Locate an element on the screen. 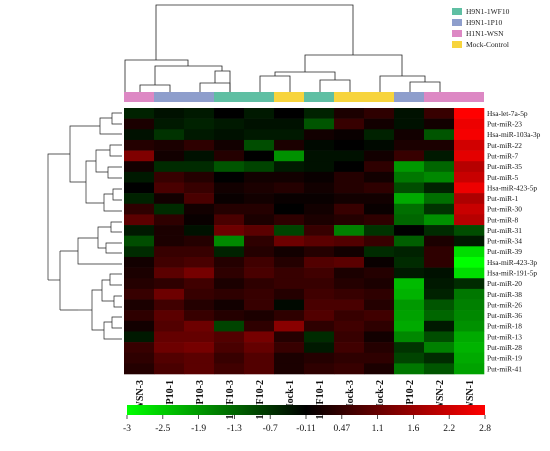 This screenshot has width=550, height=451. column-label: 1P10-3 is located at coordinates (200, 394).